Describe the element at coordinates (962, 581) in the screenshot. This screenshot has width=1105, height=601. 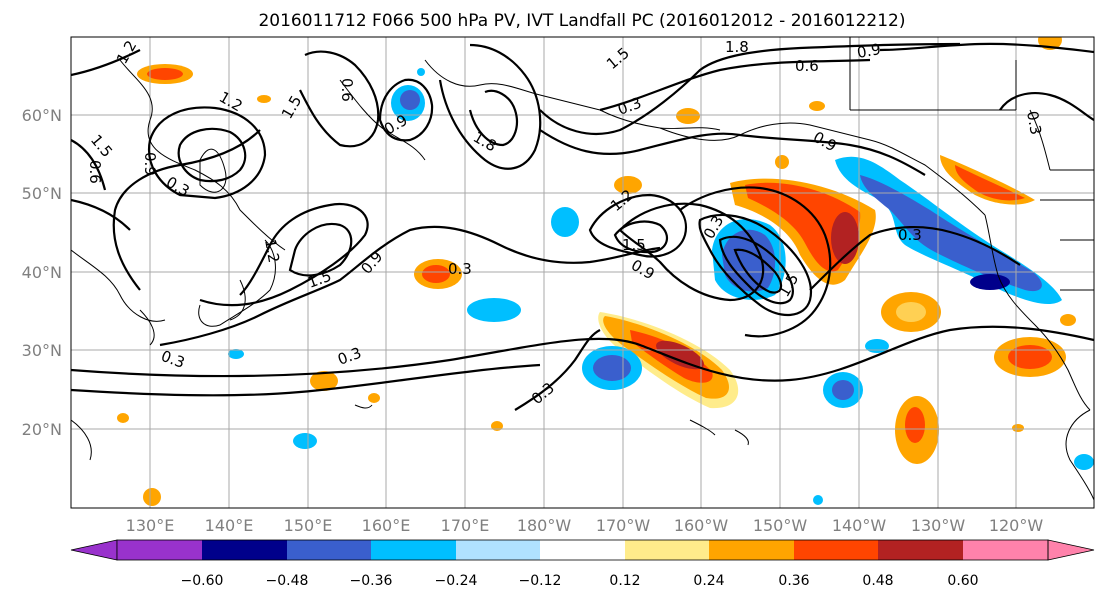
I see `colorbar-tick-label: 0.60` at that location.